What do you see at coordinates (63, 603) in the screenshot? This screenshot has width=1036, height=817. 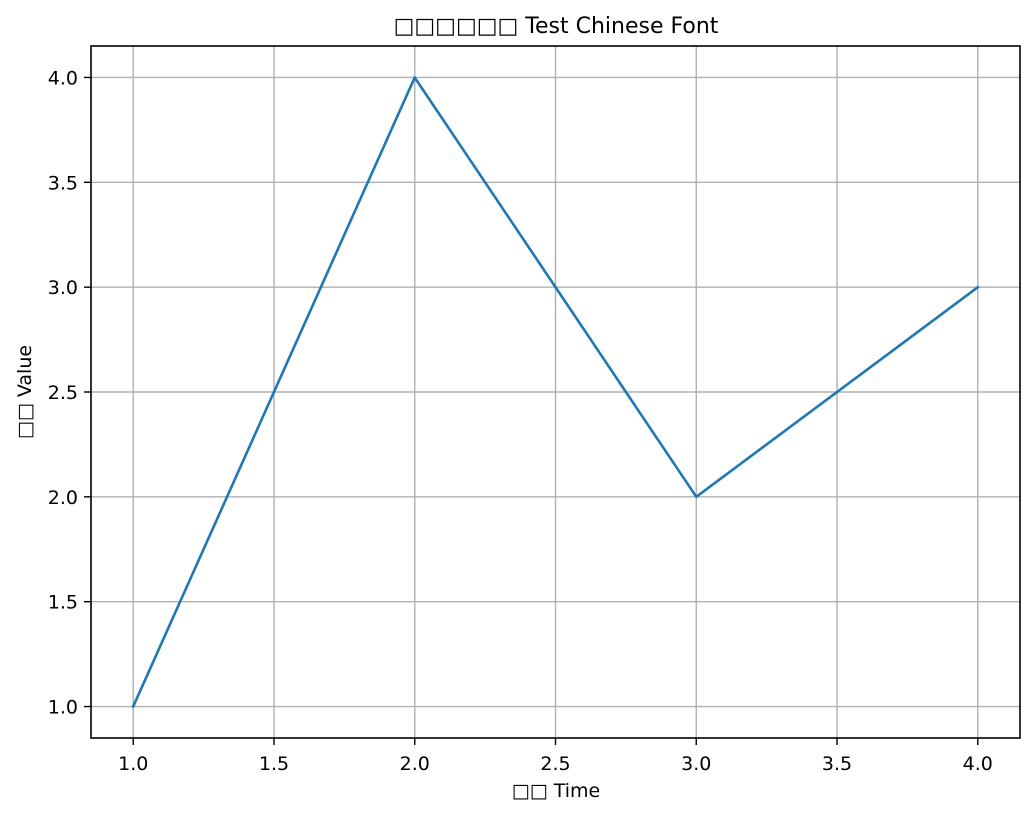 I see `y-tick-label: 1.5` at bounding box center [63, 603].